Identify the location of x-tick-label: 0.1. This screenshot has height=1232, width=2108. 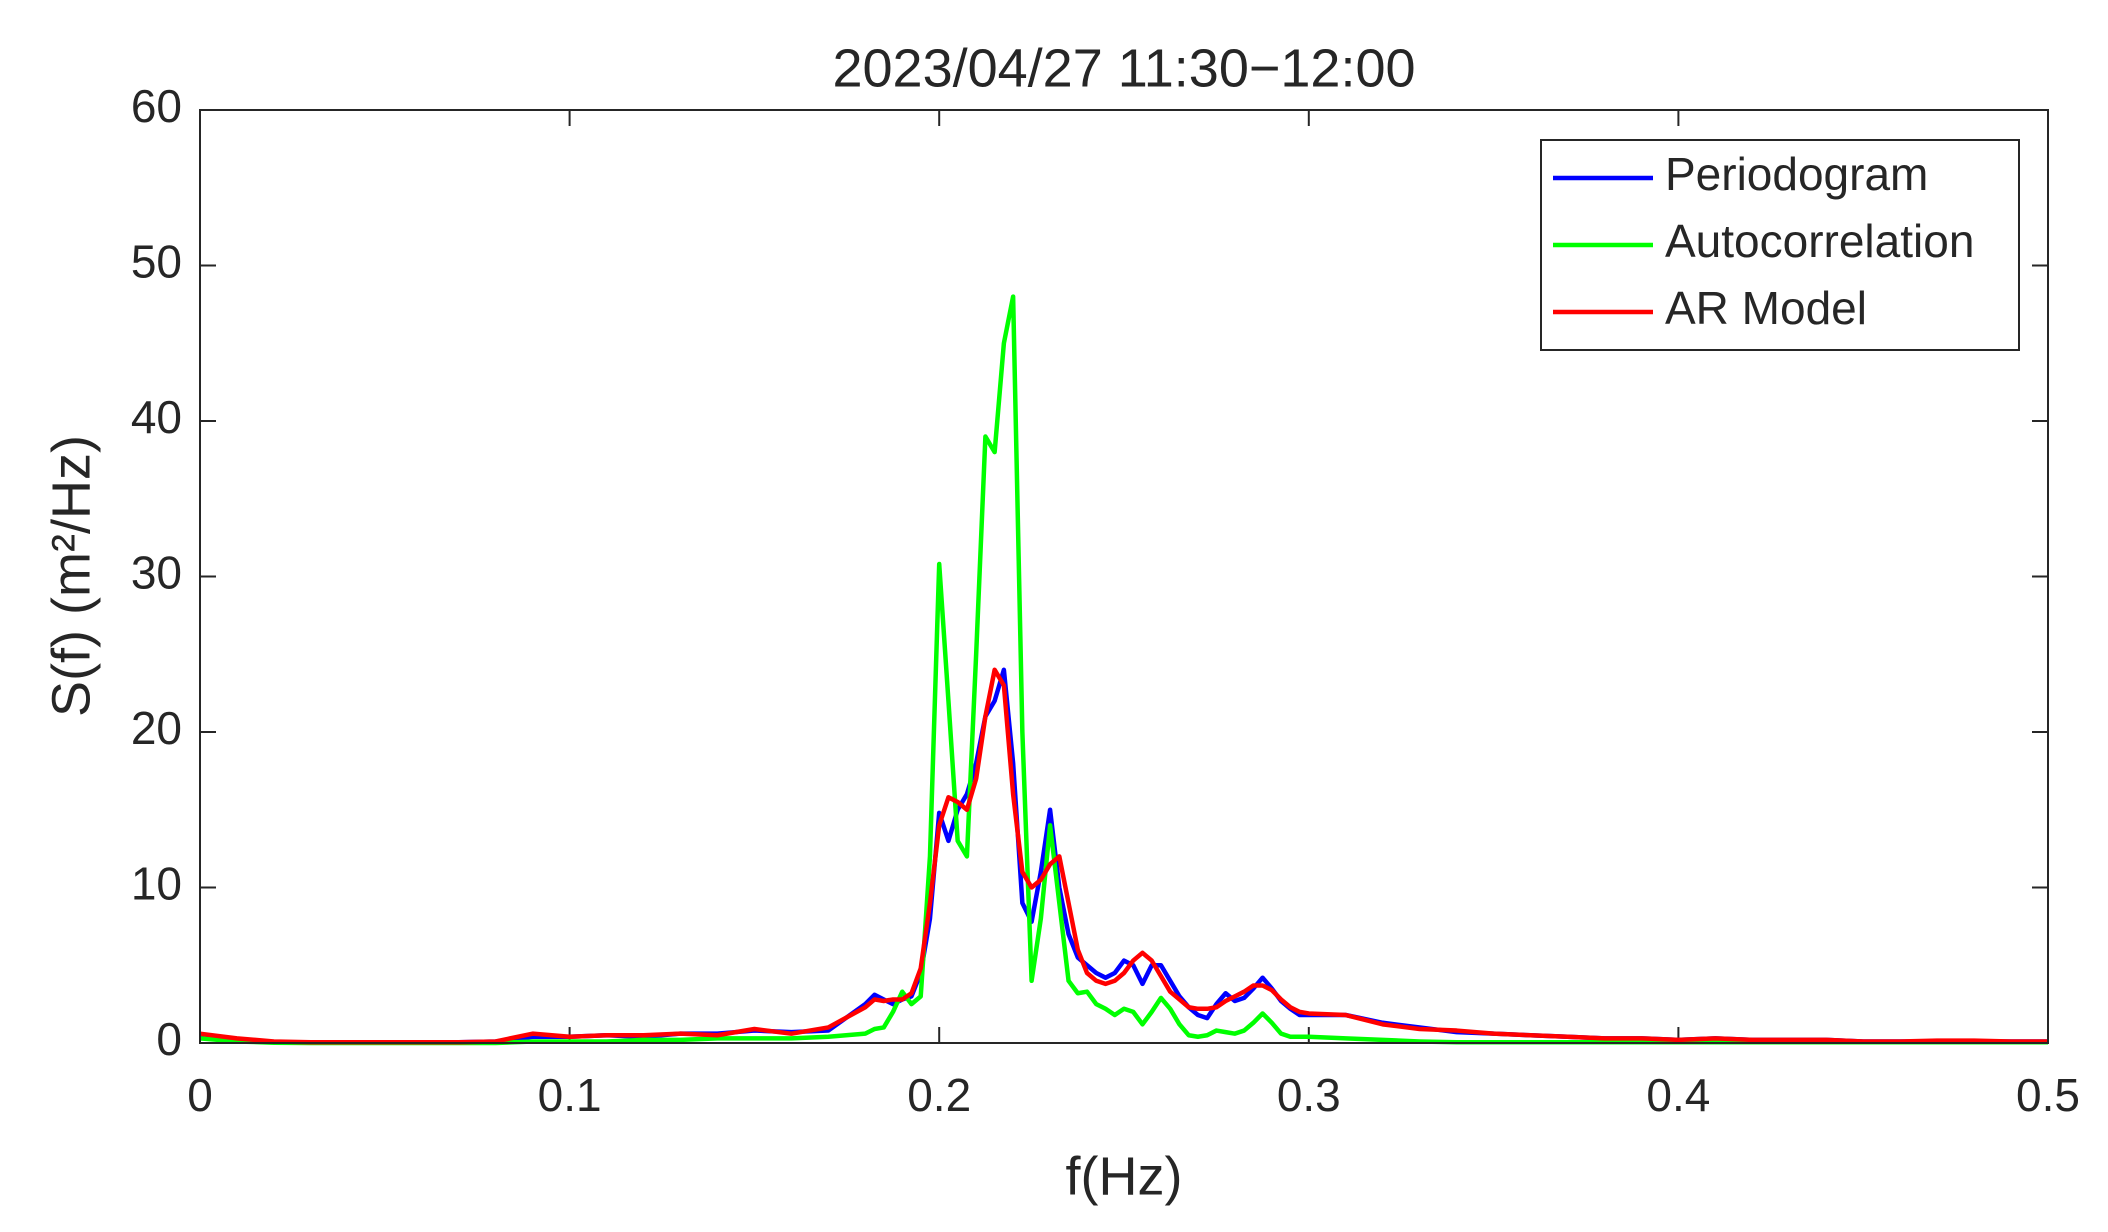
(570, 1095).